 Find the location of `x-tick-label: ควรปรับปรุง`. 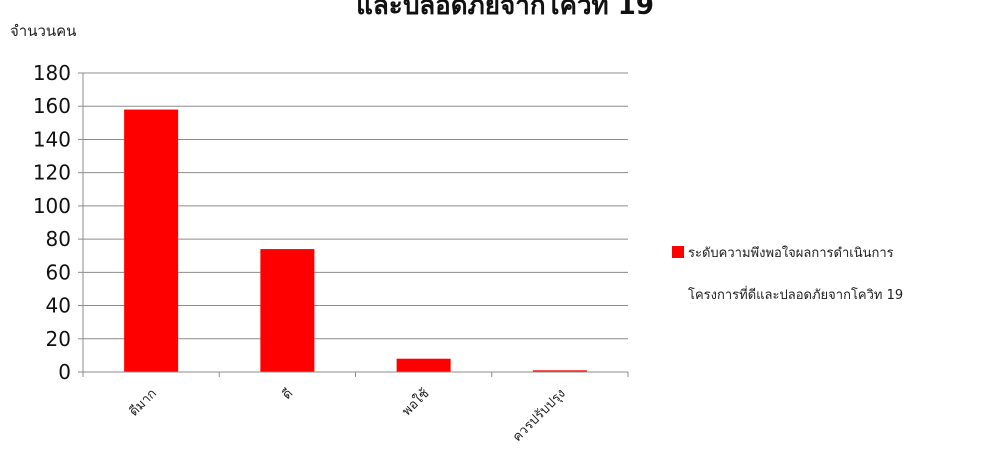

x-tick-label: ควรปรับปรุง is located at coordinates (539, 415).